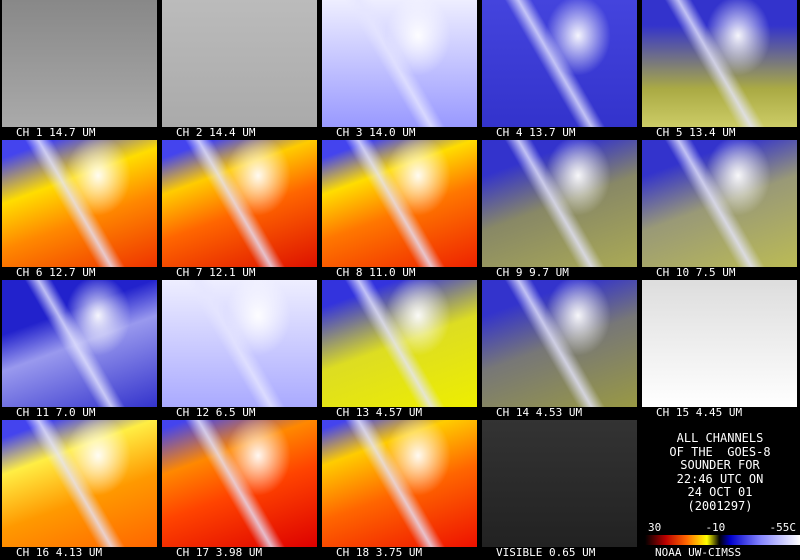 The image size is (800, 560). I want to click on panel: CH 12 6.5 UM, so click(240, 350).